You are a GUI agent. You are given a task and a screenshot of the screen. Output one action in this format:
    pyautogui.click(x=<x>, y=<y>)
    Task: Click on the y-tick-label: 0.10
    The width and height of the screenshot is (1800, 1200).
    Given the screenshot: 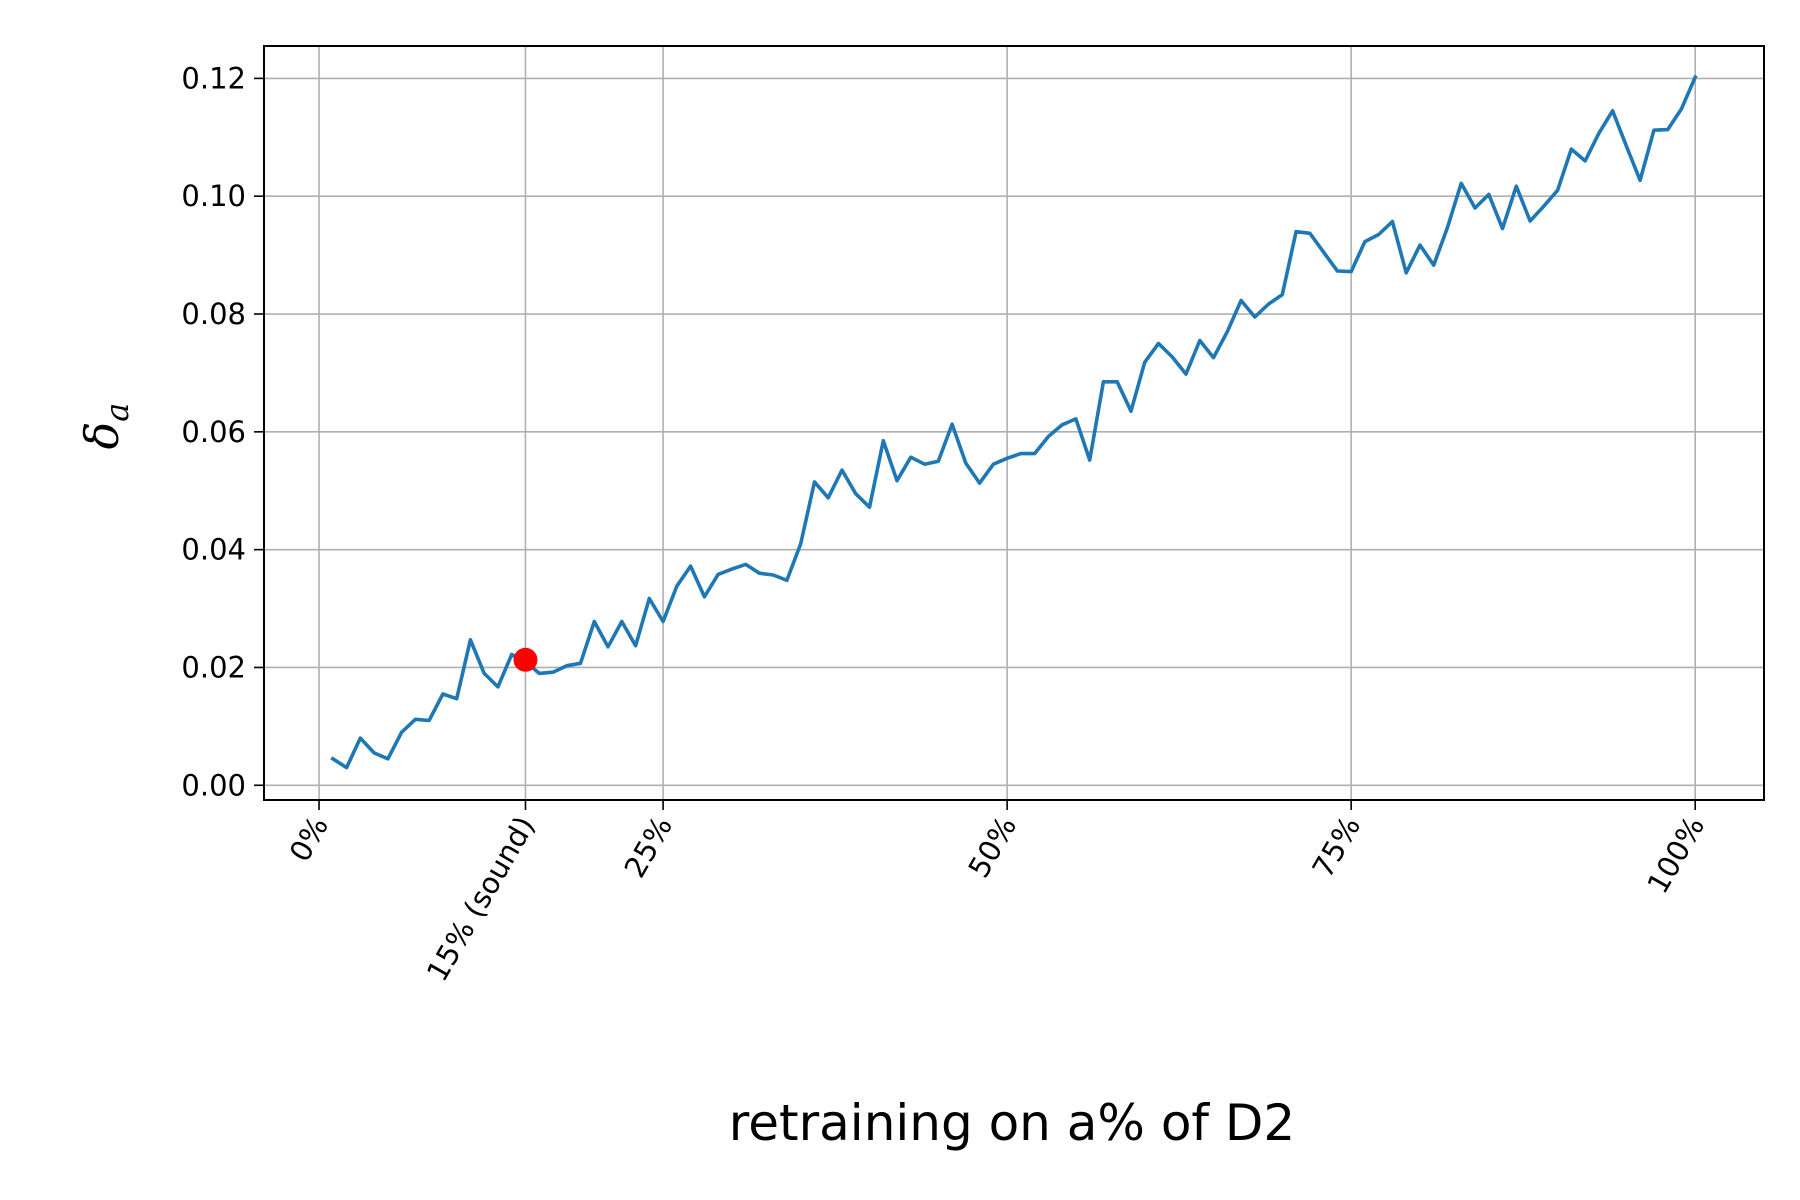 What is the action you would take?
    pyautogui.click(x=213, y=196)
    